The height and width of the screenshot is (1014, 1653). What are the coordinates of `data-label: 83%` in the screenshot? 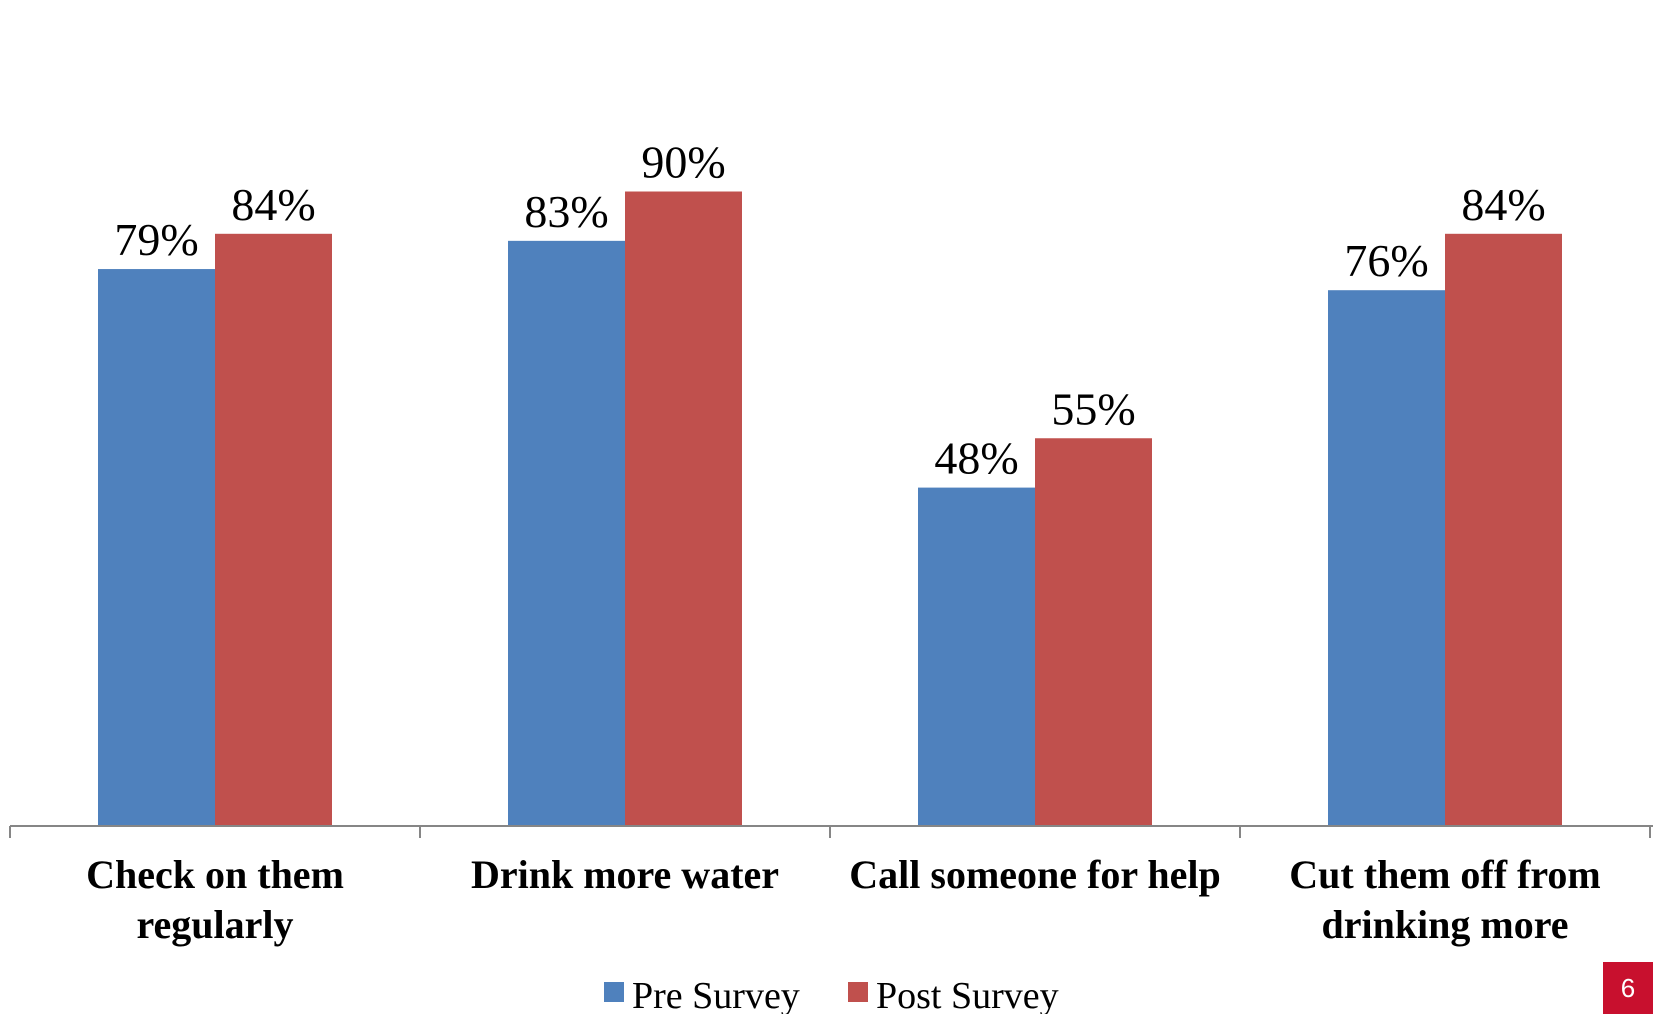 It's located at (566, 211).